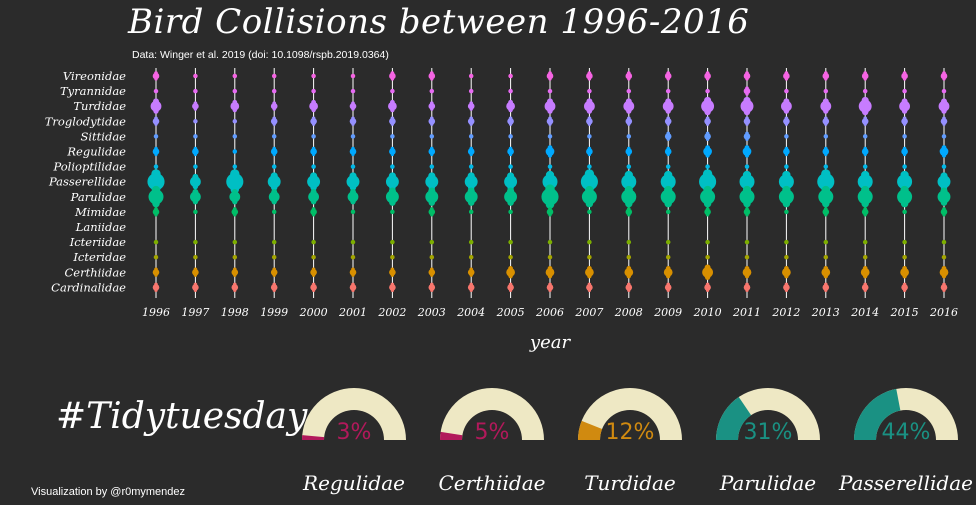 The width and height of the screenshot is (976, 505). What do you see at coordinates (628, 209) in the screenshot?
I see `dot-mimidae-2008-a` at bounding box center [628, 209].